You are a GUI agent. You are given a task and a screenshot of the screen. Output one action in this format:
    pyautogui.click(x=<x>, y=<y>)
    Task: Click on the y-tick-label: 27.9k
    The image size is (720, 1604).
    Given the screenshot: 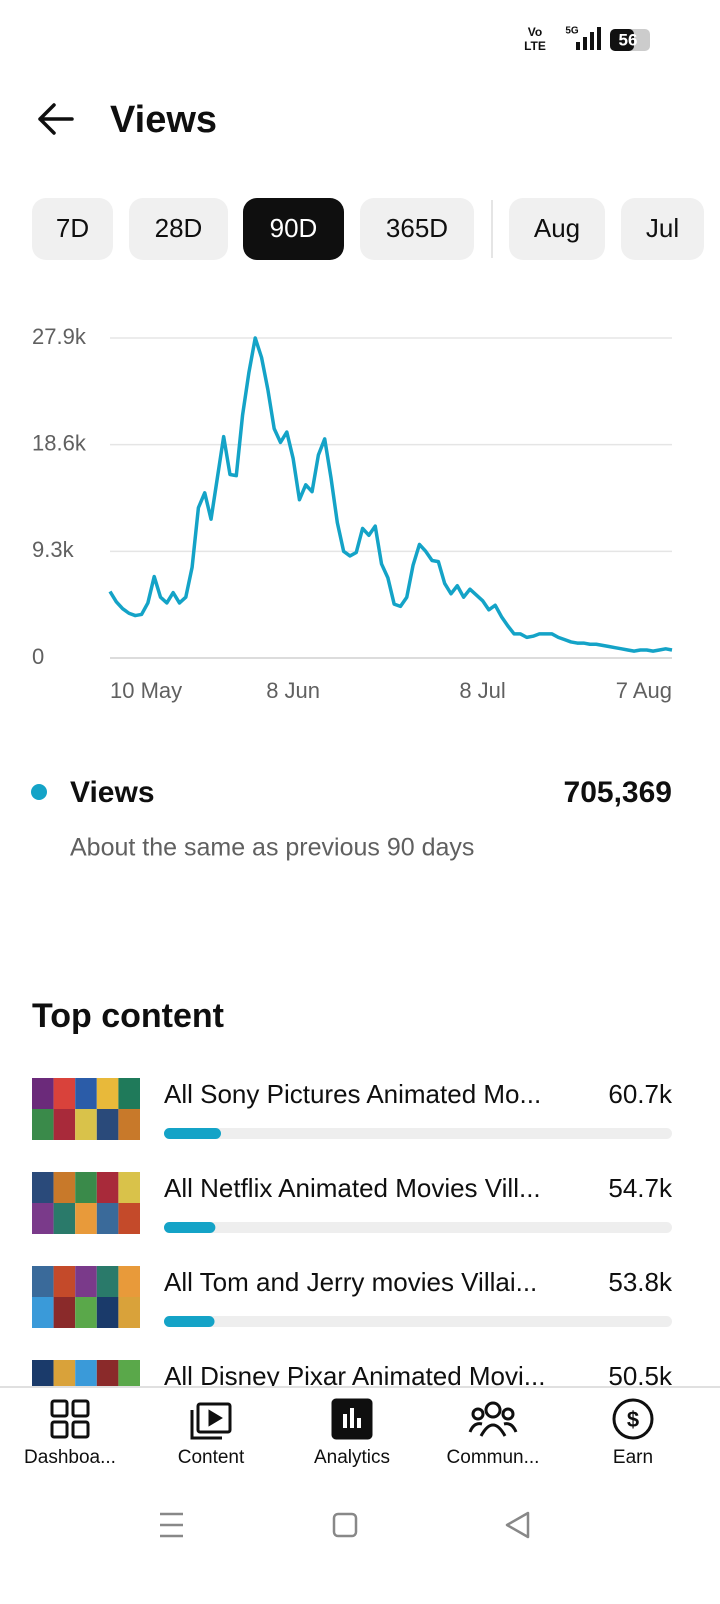 What is the action you would take?
    pyautogui.click(x=59, y=336)
    